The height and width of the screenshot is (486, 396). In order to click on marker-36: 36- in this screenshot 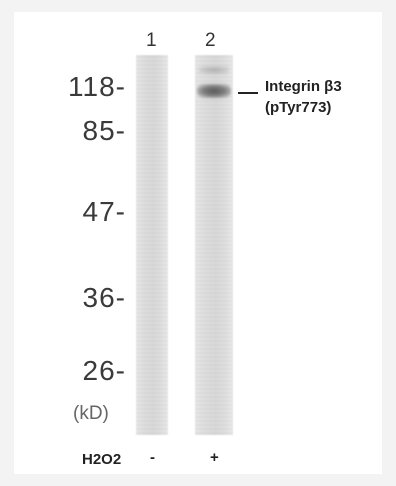, I will do `click(104, 297)`.